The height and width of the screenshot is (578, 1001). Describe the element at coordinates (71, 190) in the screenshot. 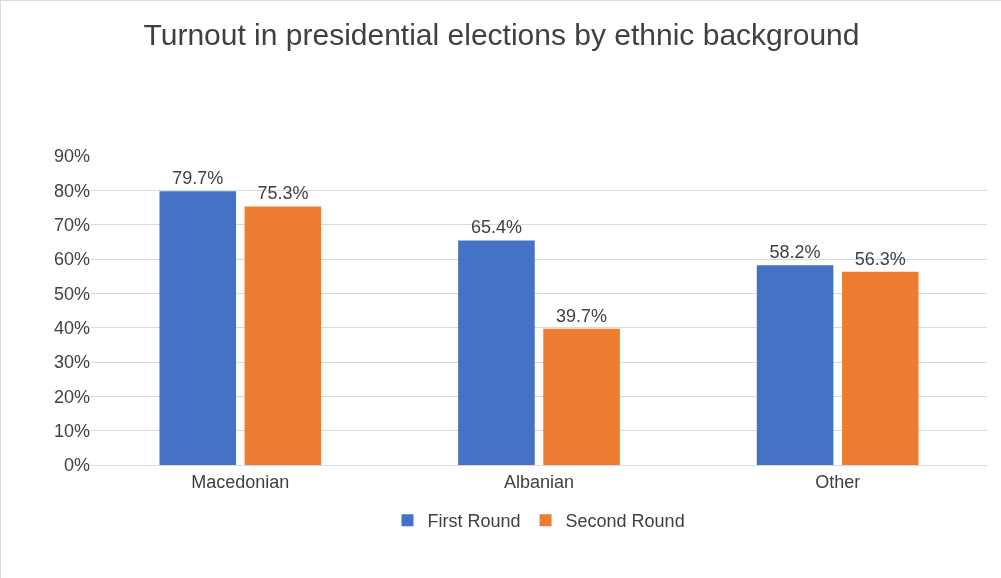

I see `y-tick-label: 80%` at that location.